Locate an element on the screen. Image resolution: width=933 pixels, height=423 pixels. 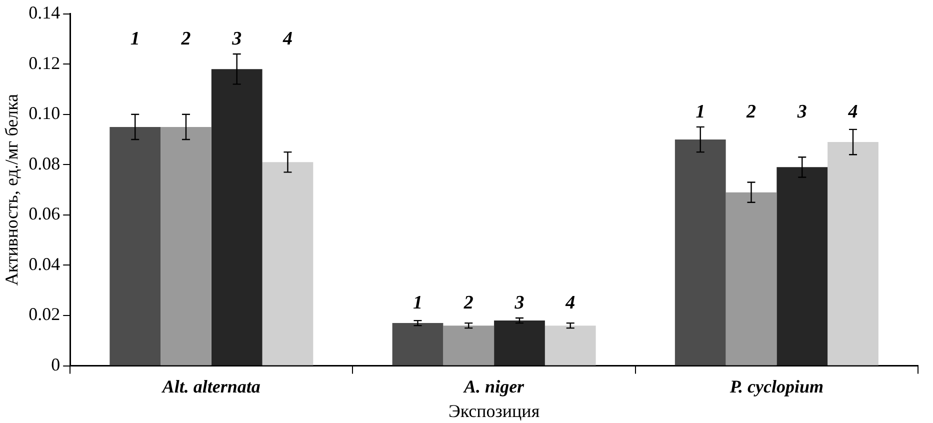
y-tick-label: 0.02 is located at coordinates (44, 314).